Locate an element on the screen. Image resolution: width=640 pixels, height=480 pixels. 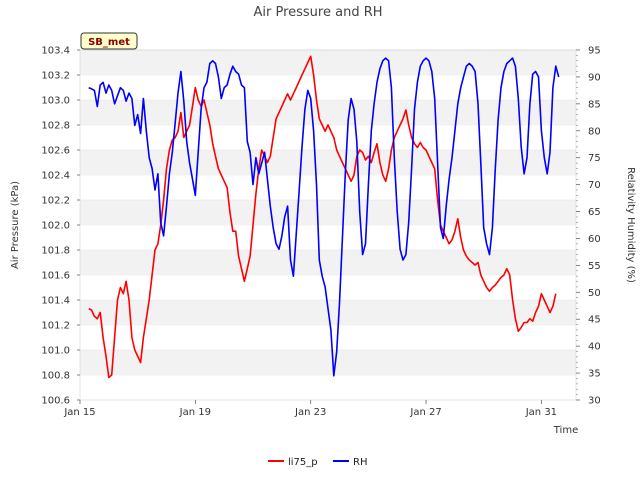
y-axis-left-label: Air Pressure (kPa) is located at coordinates (15, 225).